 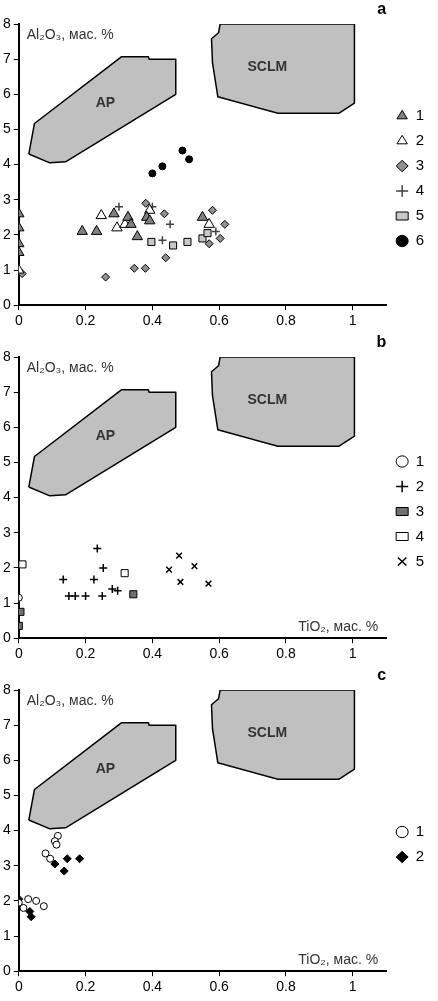 What do you see at coordinates (338, 959) in the screenshot?
I see `x-axis-title: TiO₂, мас. %` at bounding box center [338, 959].